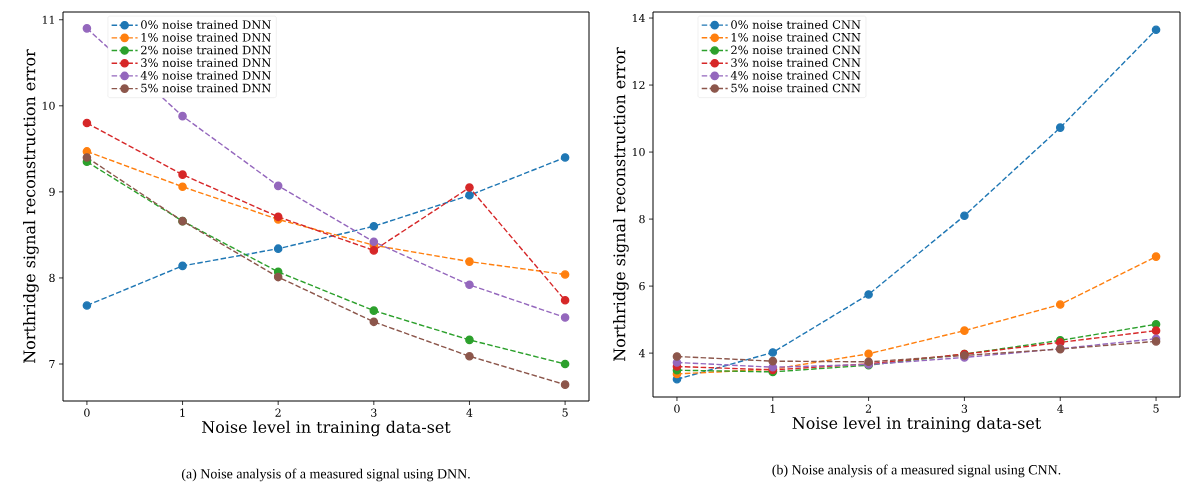 The image size is (1186, 502). What do you see at coordinates (916, 471) in the screenshot?
I see `text: (b) Noise analysis of a measured signal using CNN.` at bounding box center [916, 471].